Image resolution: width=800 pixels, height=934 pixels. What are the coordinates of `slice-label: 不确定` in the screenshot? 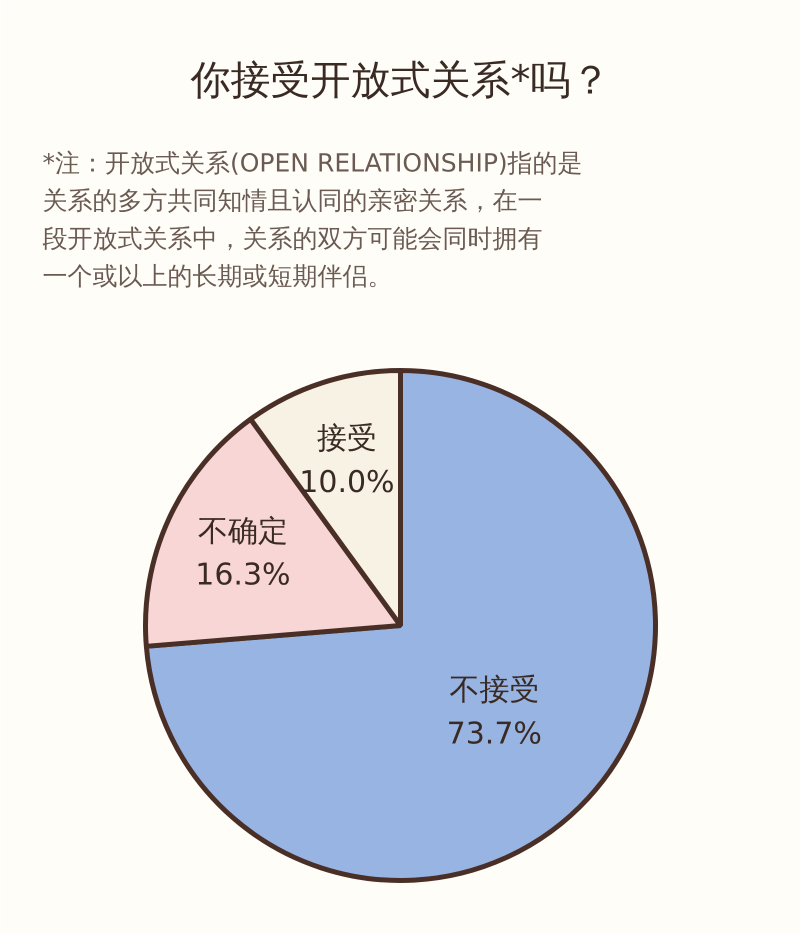 It's located at (243, 531).